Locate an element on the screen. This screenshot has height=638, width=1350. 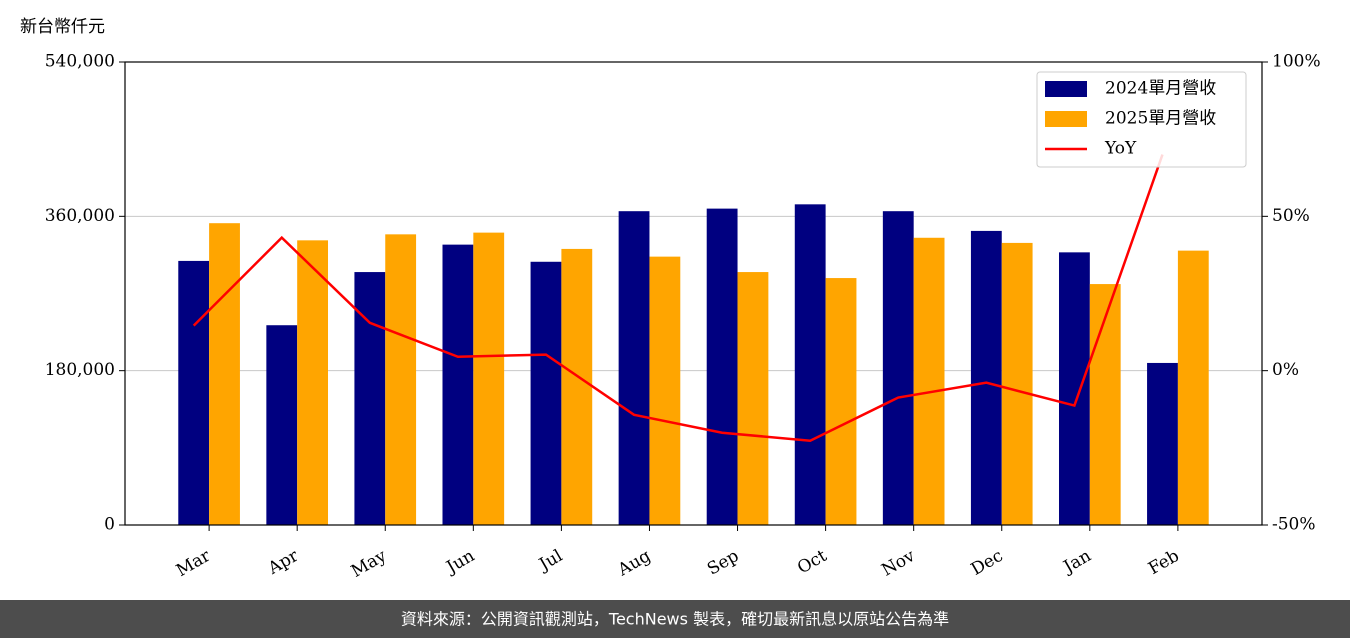
footer: 資料來源：公開資訊觀測站，TechNews 製表，確切最新訊息以原站公告為準 is located at coordinates (675, 619).